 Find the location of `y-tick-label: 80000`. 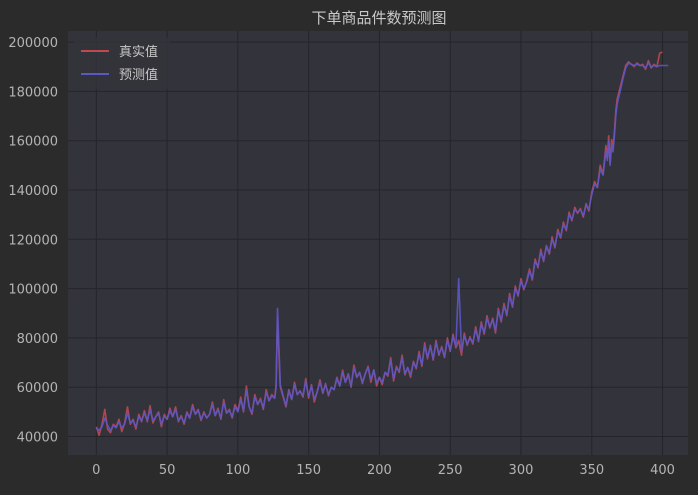

y-tick-label: 80000 is located at coordinates (37, 339).